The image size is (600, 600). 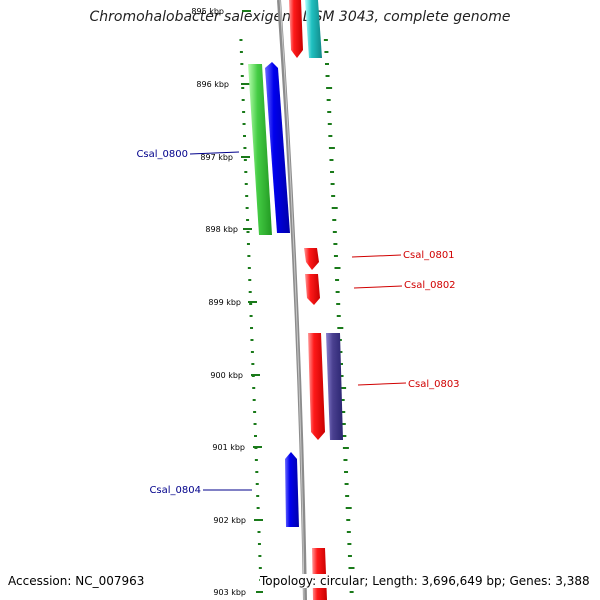 What do you see at coordinates (313, 29) in the screenshot?
I see `gene-feature-cyan` at bounding box center [313, 29].